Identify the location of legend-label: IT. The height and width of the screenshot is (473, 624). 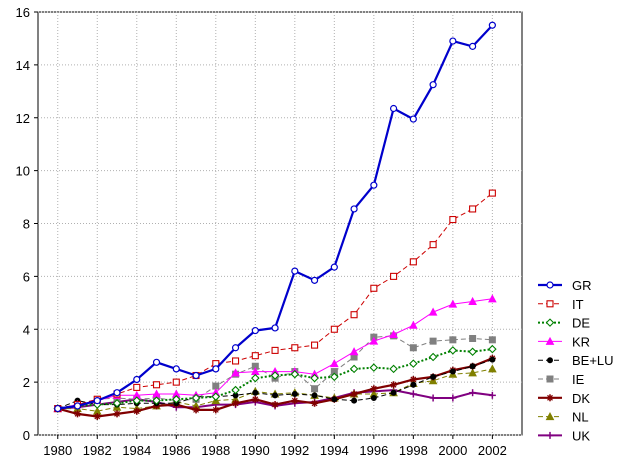
(578, 304).